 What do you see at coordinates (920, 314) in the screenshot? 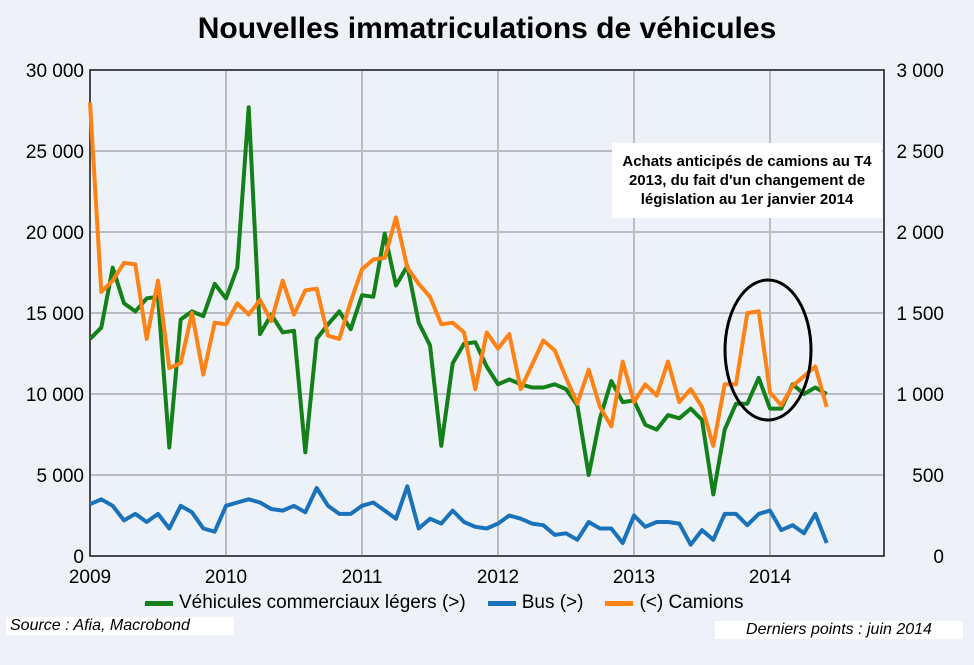
I see `y-right-tick-label: 1 500` at bounding box center [920, 314].